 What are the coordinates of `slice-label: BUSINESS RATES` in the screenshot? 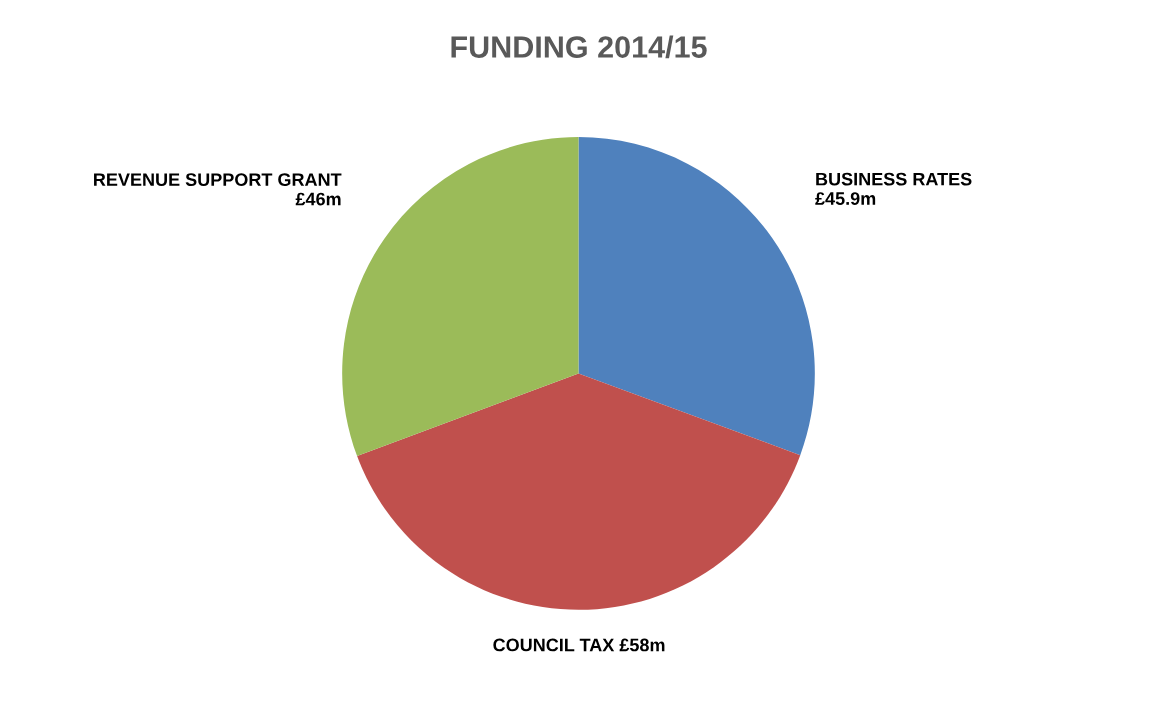 It's located at (894, 179).